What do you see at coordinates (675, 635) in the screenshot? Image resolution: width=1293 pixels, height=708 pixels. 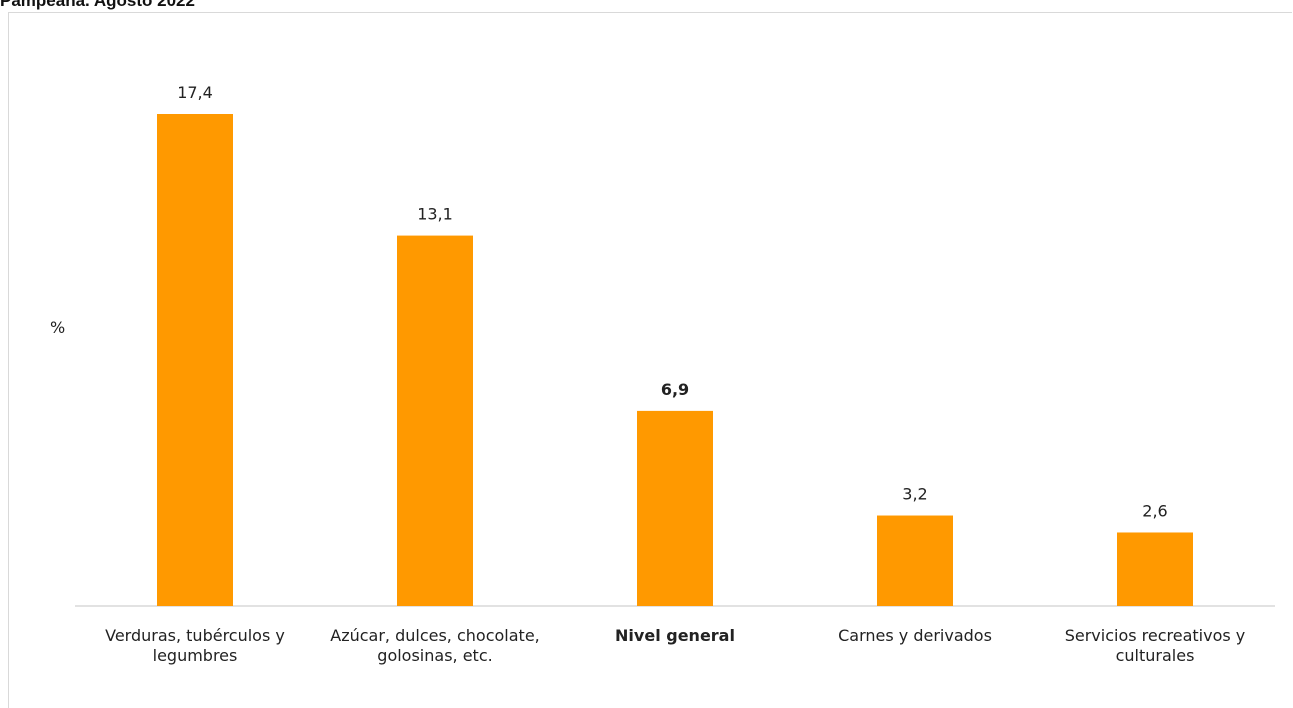 I see `category-label: Nivel general` at bounding box center [675, 635].